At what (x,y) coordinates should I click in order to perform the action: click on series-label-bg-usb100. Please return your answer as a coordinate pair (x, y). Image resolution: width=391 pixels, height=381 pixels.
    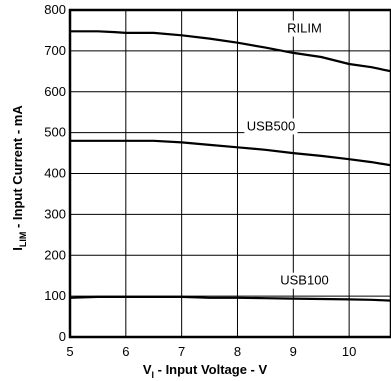
    Looking at the image, I should click on (304, 280).